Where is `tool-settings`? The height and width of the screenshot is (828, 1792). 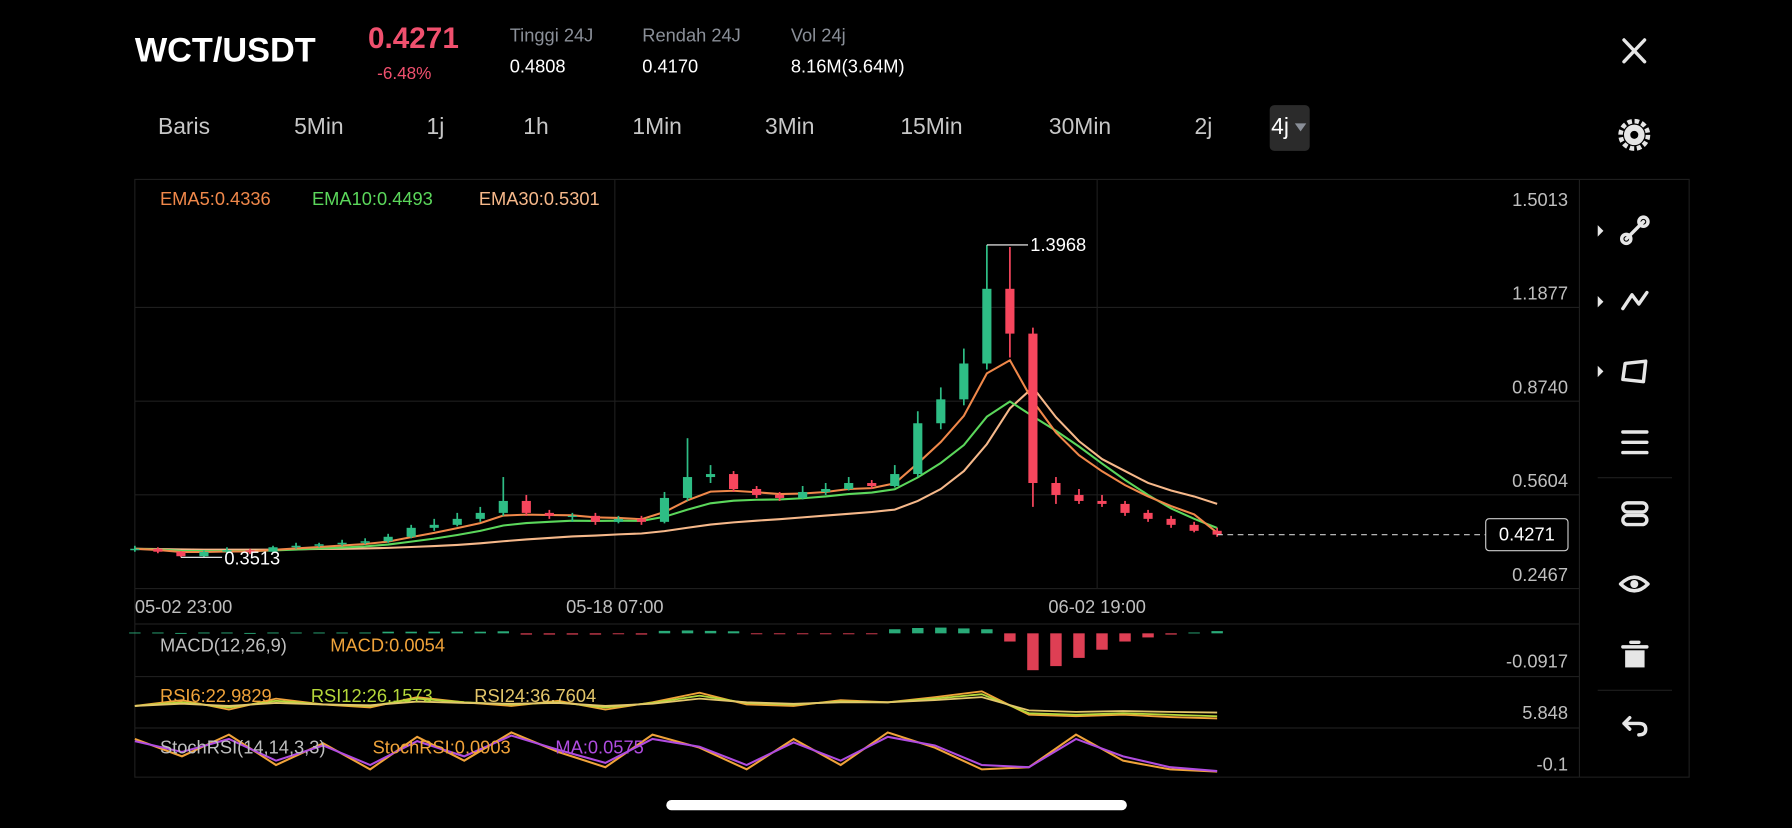 tool-settings is located at coordinates (1635, 442).